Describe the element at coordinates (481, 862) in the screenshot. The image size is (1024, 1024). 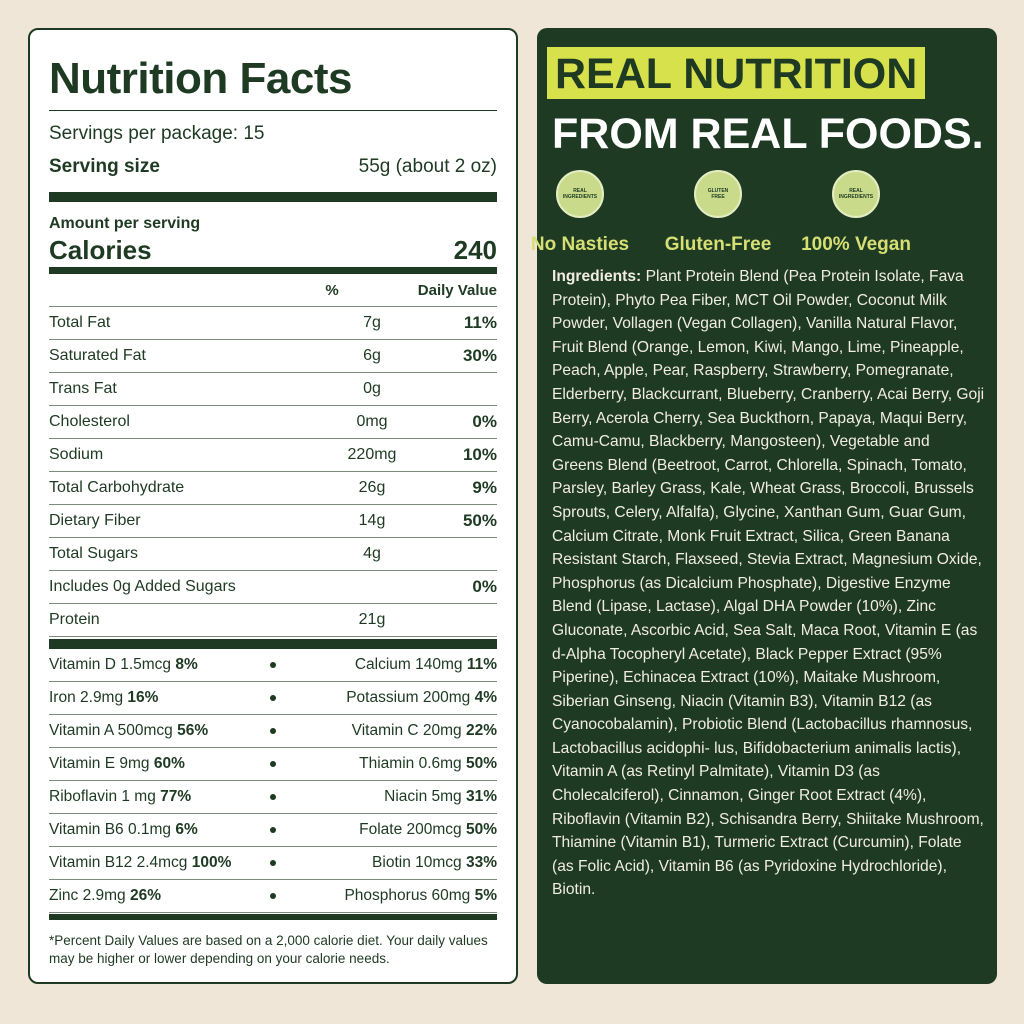
I see `vitamin-dv: 33%` at that location.